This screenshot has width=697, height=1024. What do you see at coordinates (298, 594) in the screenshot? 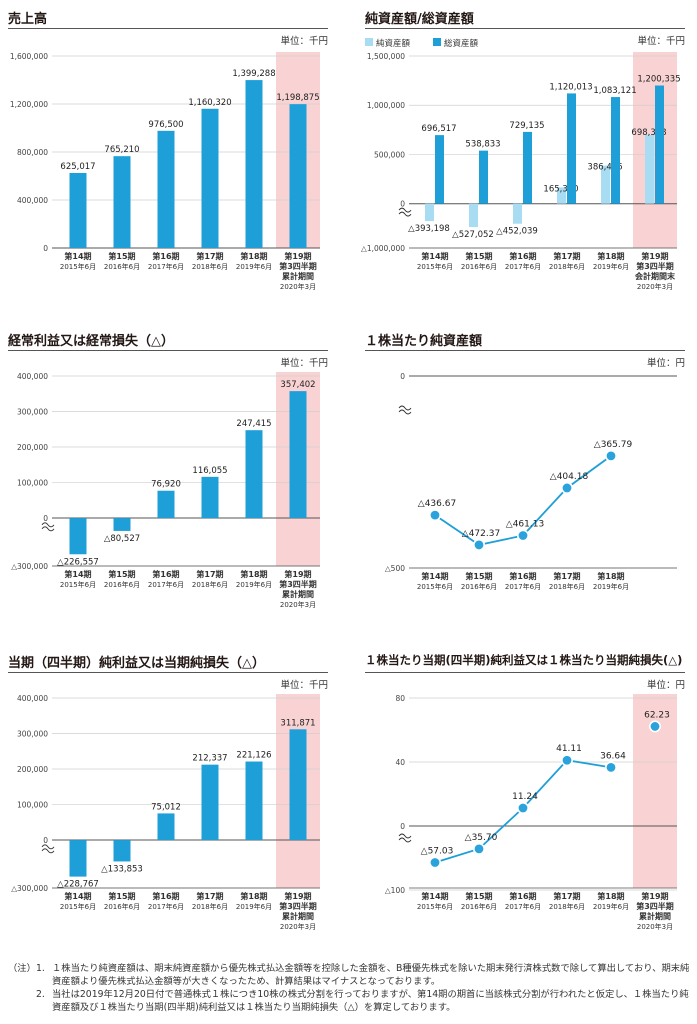
I see `x-category-label: 累計期間` at bounding box center [298, 594].